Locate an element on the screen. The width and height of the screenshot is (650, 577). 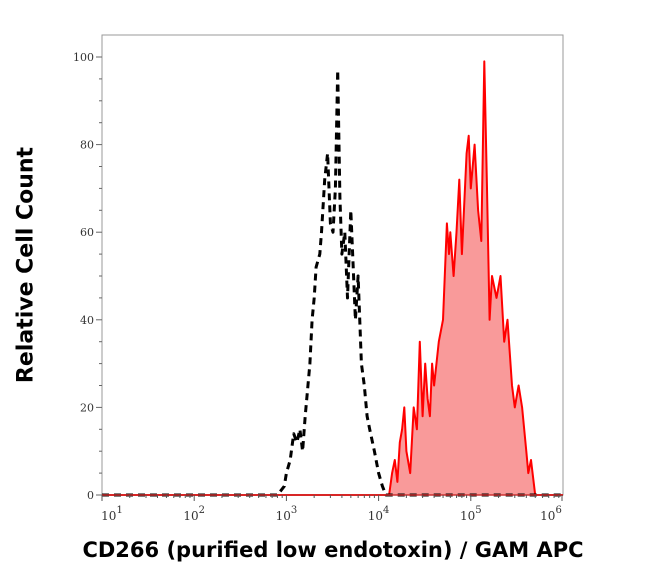
x-tick-label: 10⁶ is located at coordinates (551, 514).